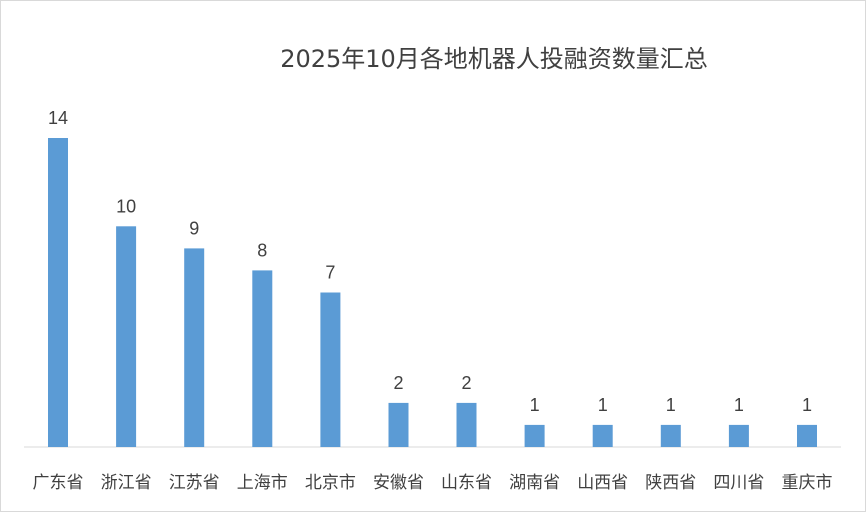 This screenshot has width=866, height=512. Describe the element at coordinates (58, 483) in the screenshot. I see `x-tick-label-0: 广东省` at that location.